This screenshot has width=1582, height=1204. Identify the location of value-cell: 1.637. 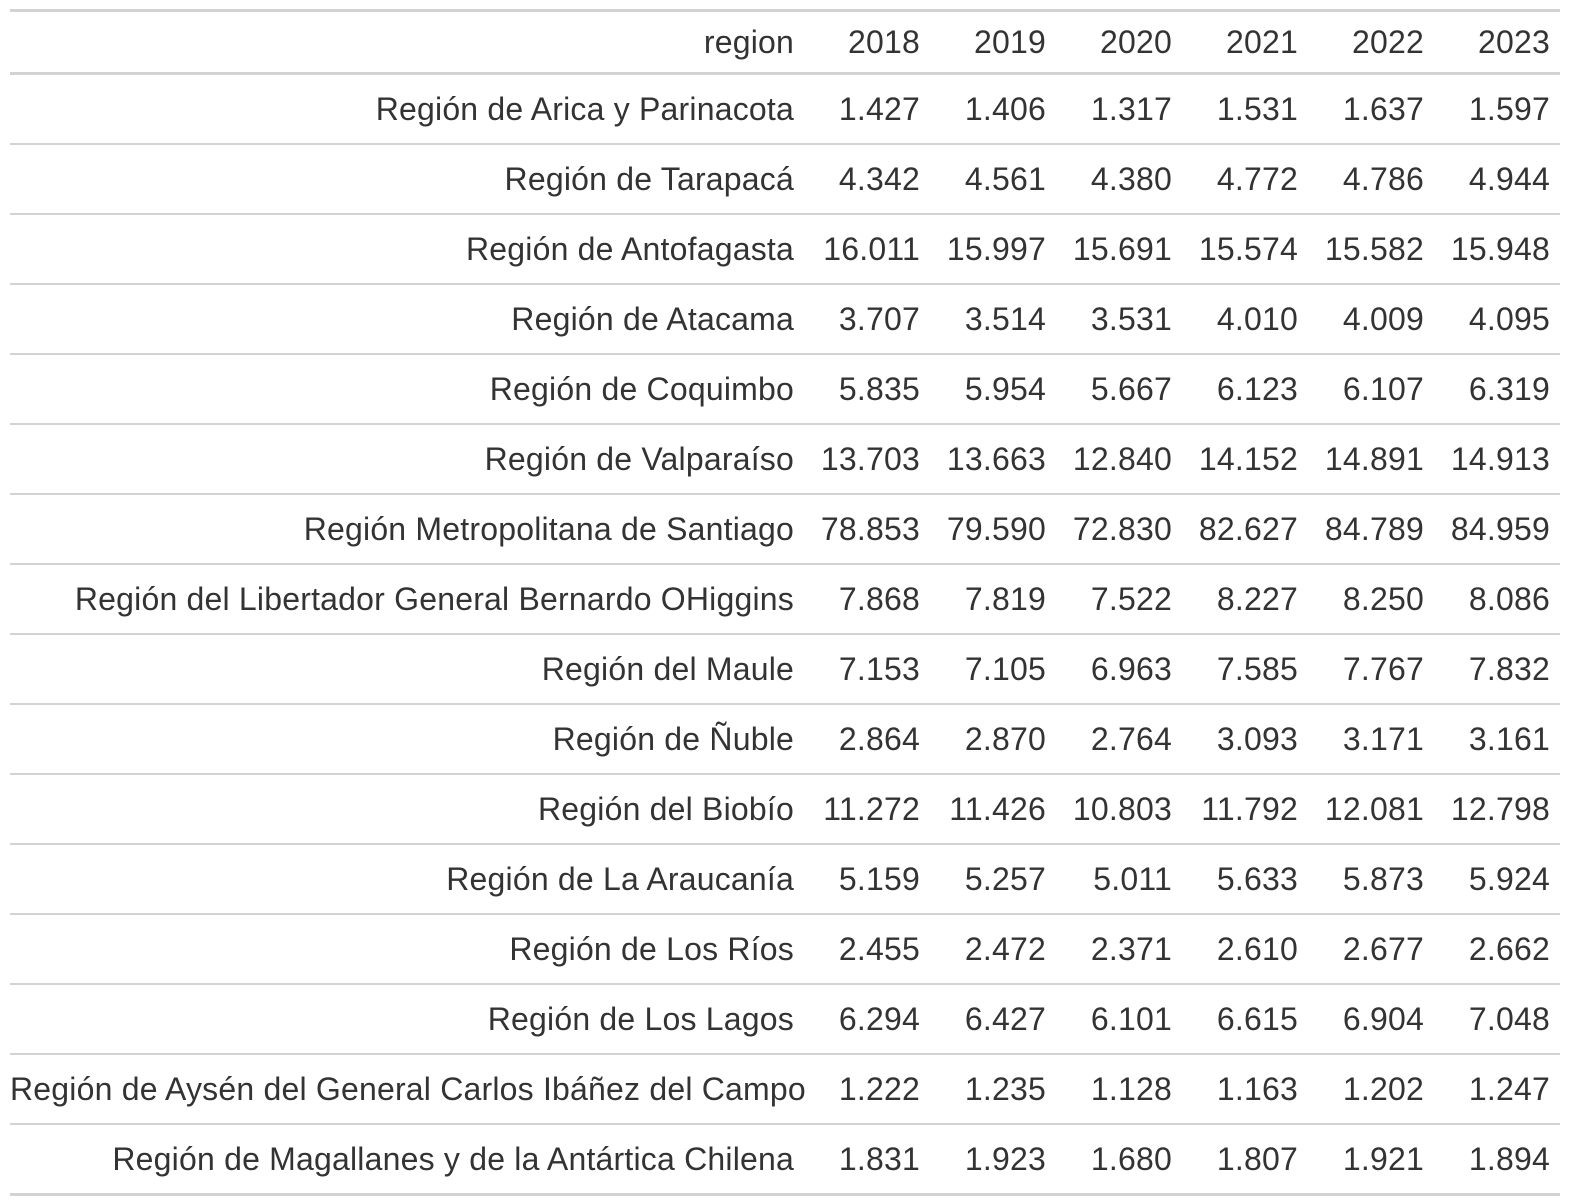
(1371, 109).